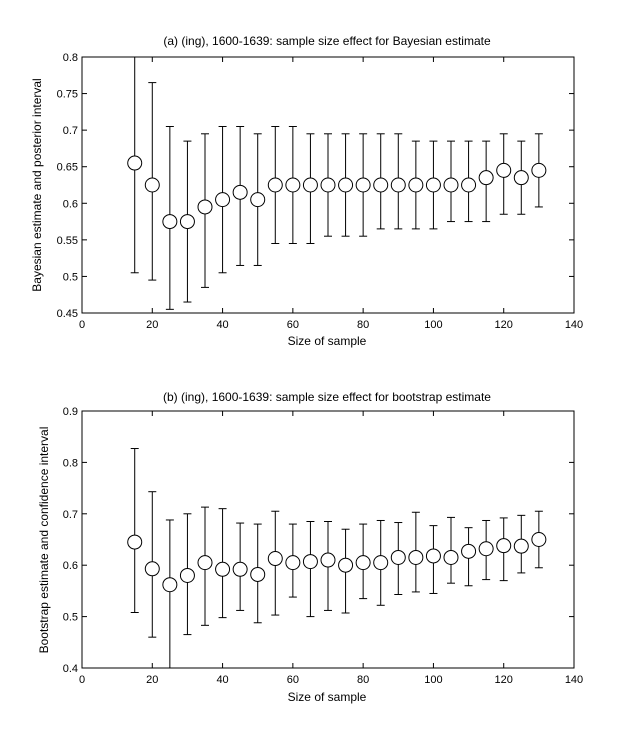 The image size is (634, 752). Describe the element at coordinates (222, 325) in the screenshot. I see `x-tick-label: 40` at that location.